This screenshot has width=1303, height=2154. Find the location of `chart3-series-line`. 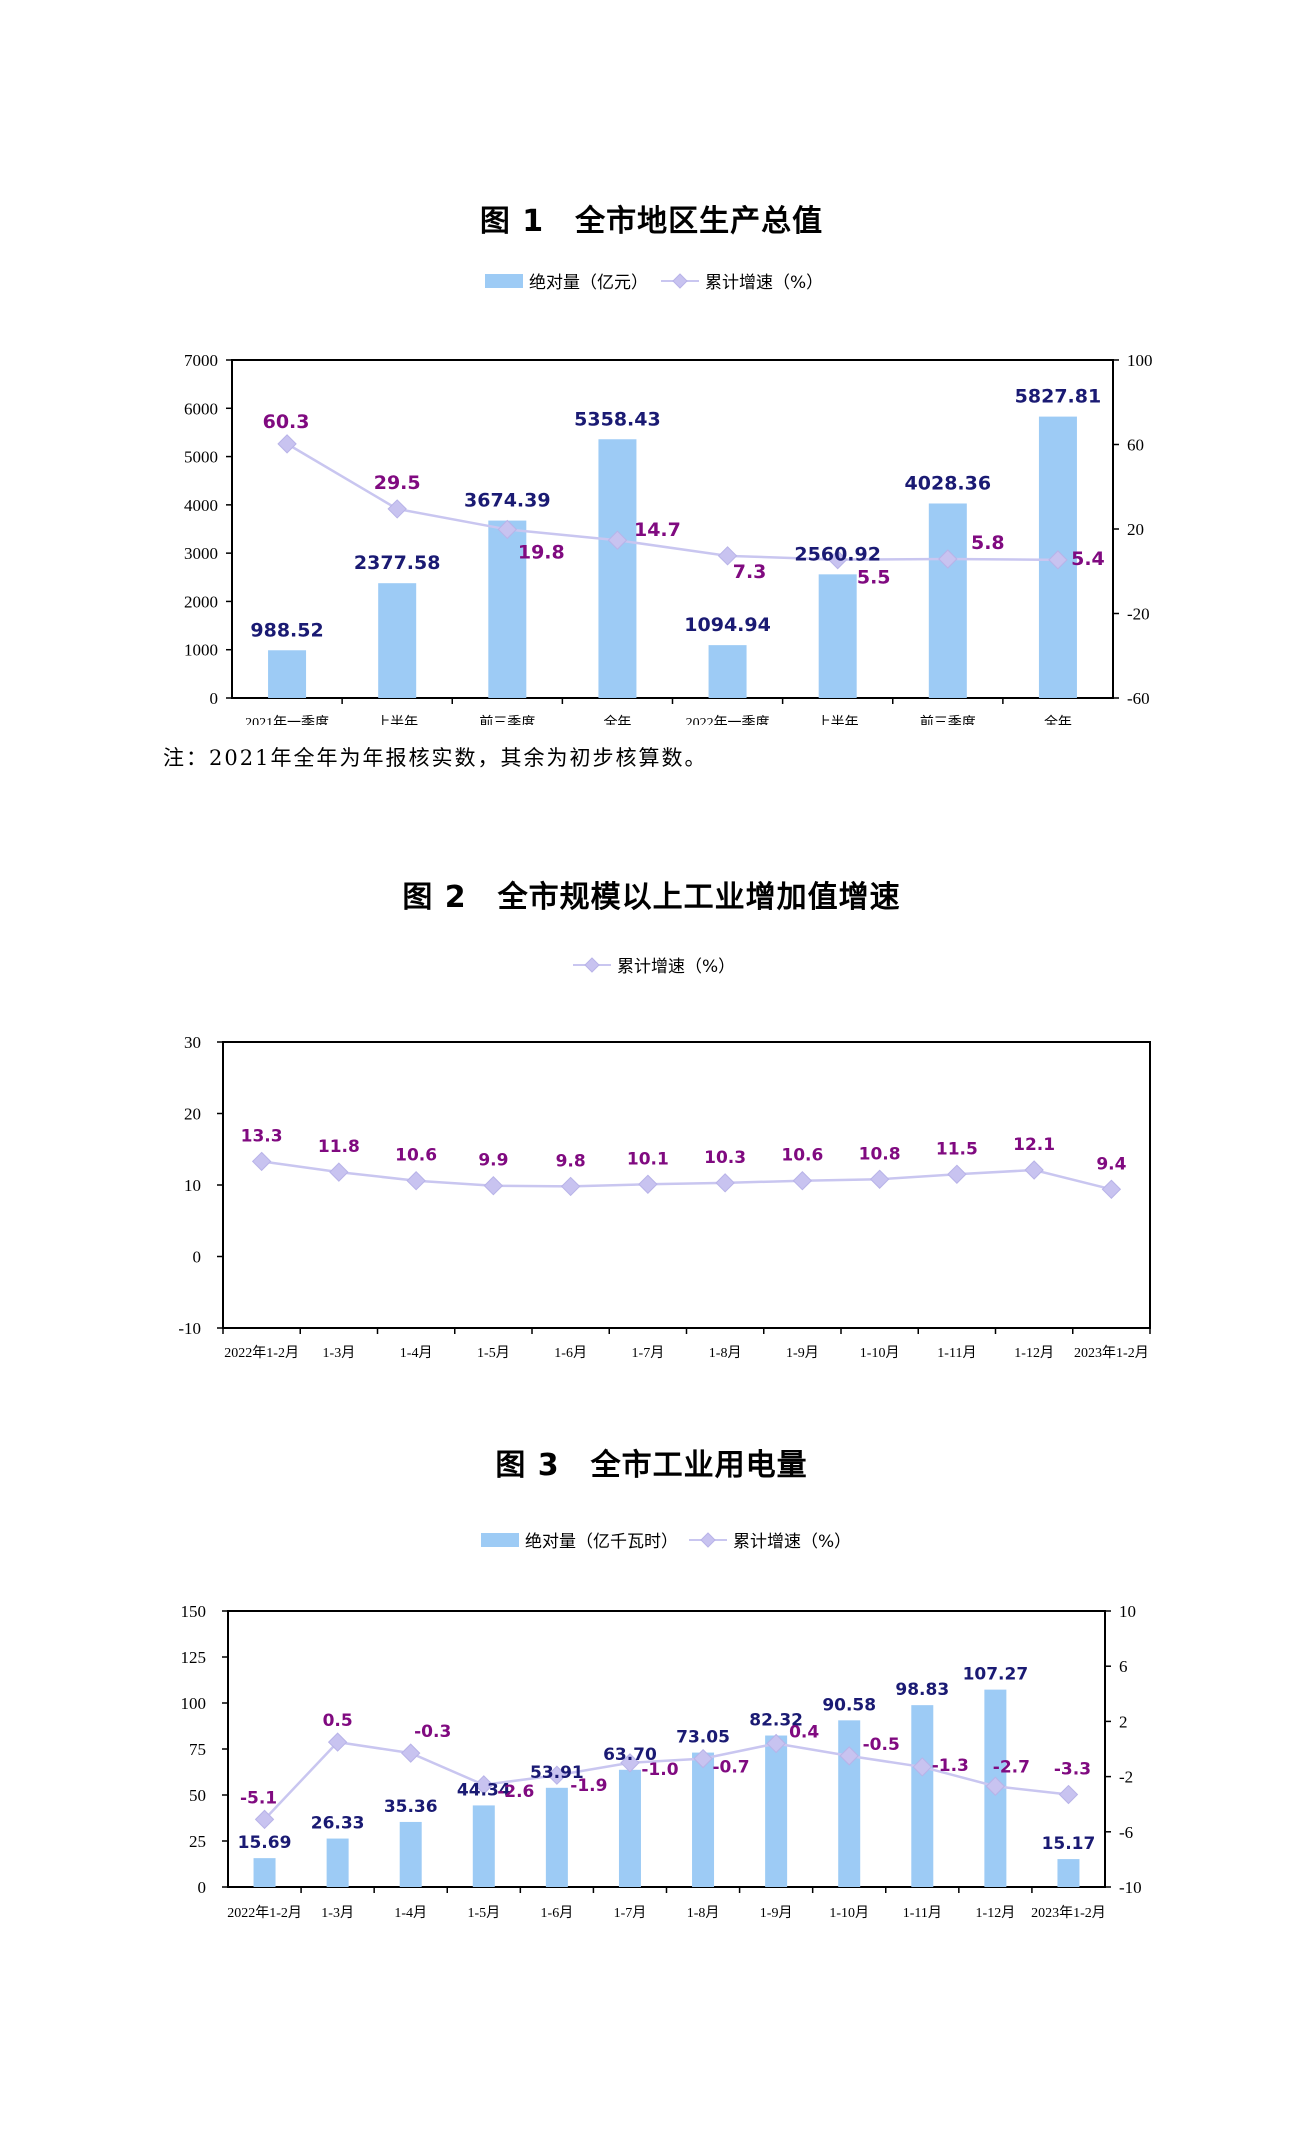

chart3-series-line is located at coordinates (666, 1780).